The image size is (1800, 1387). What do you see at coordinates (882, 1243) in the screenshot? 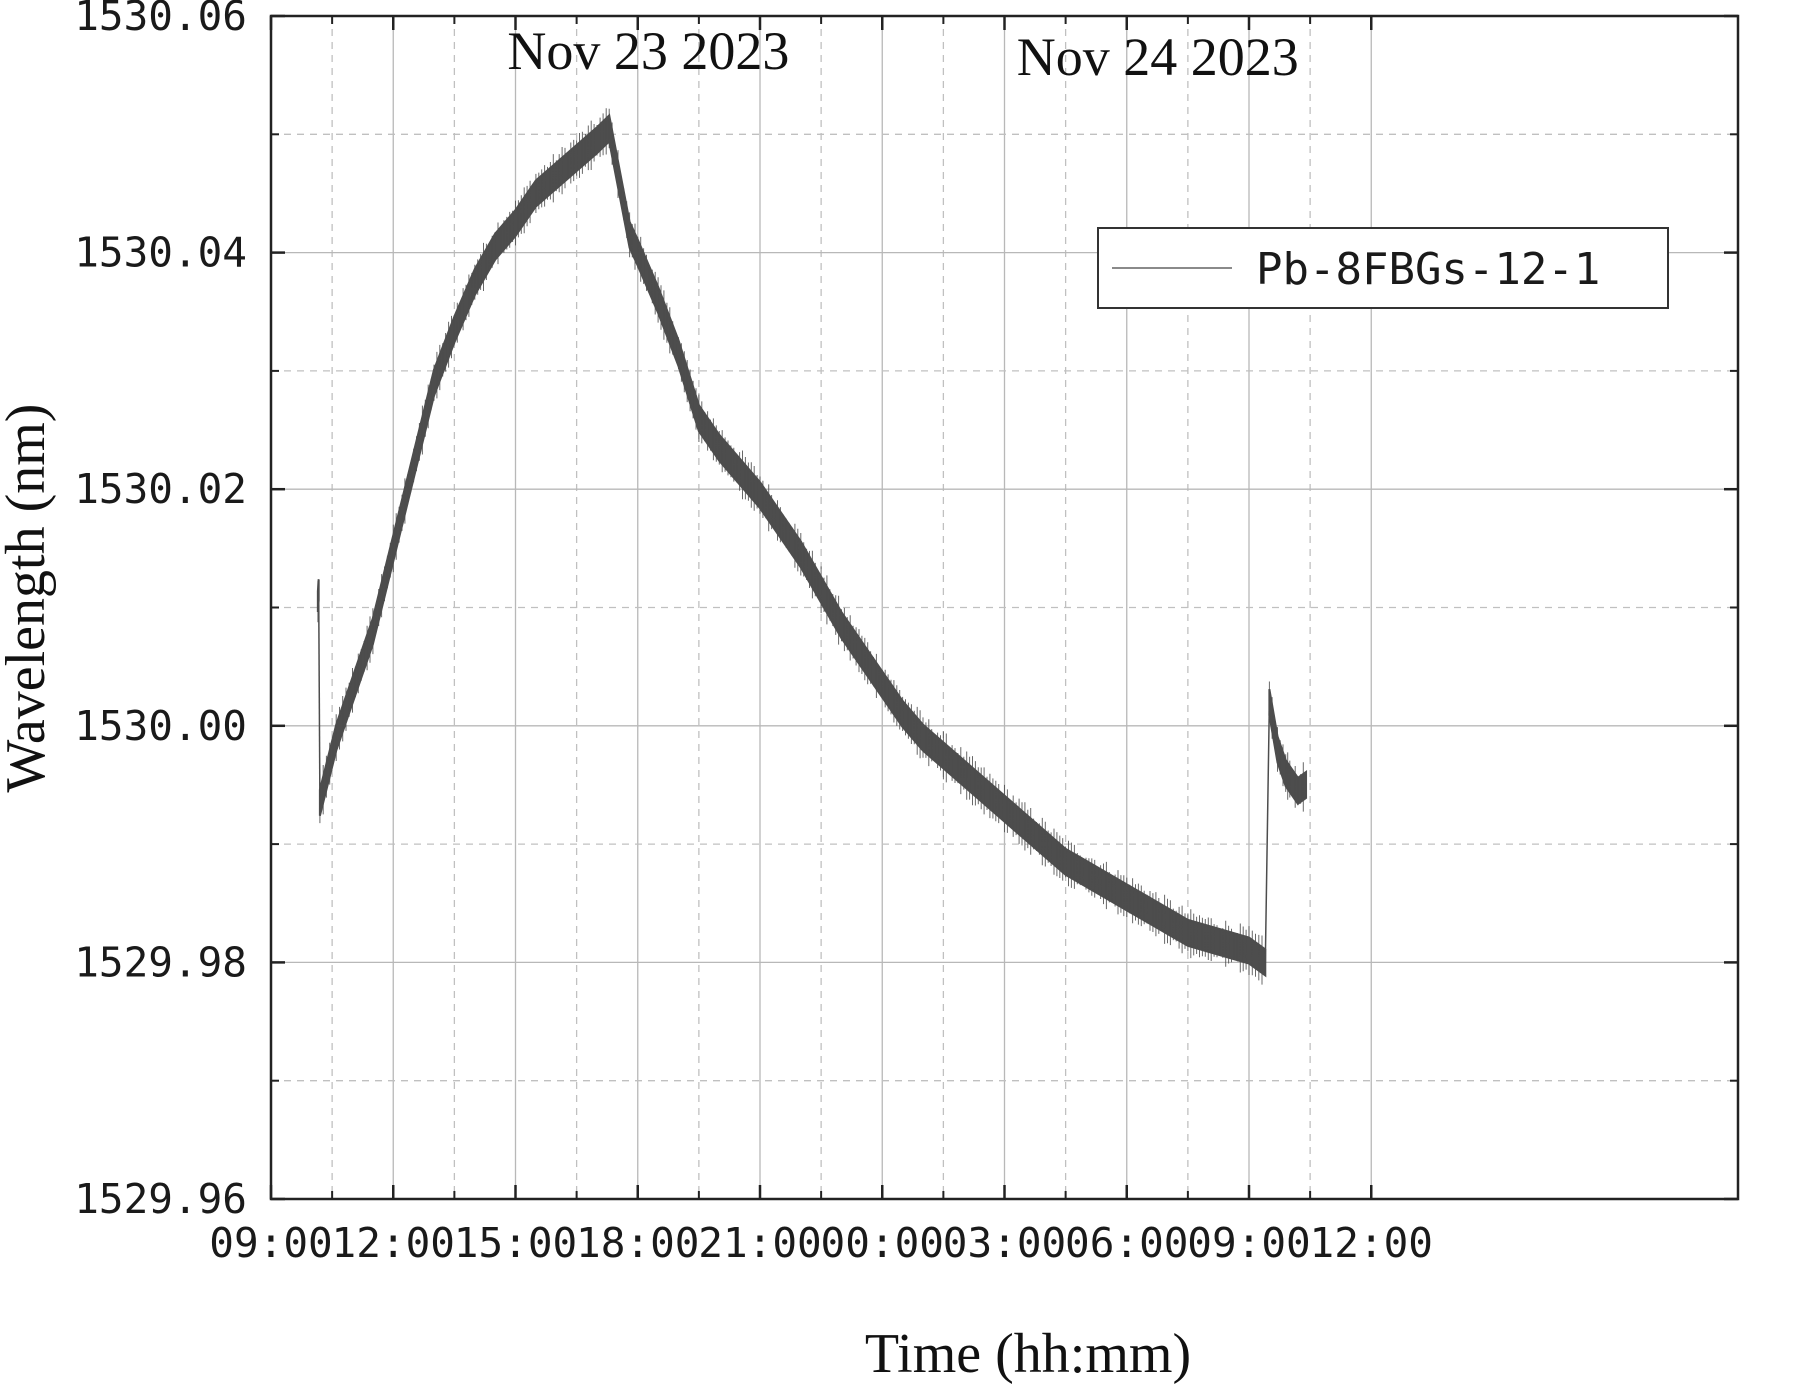
I see `x-tick-label: 00:00` at bounding box center [882, 1243].